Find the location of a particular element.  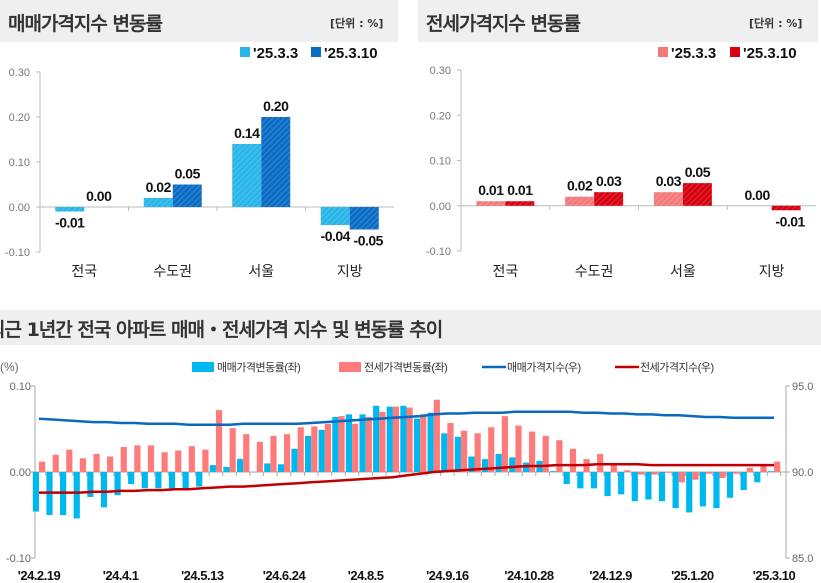

sale-data-label: 0.02 is located at coordinates (159, 187).